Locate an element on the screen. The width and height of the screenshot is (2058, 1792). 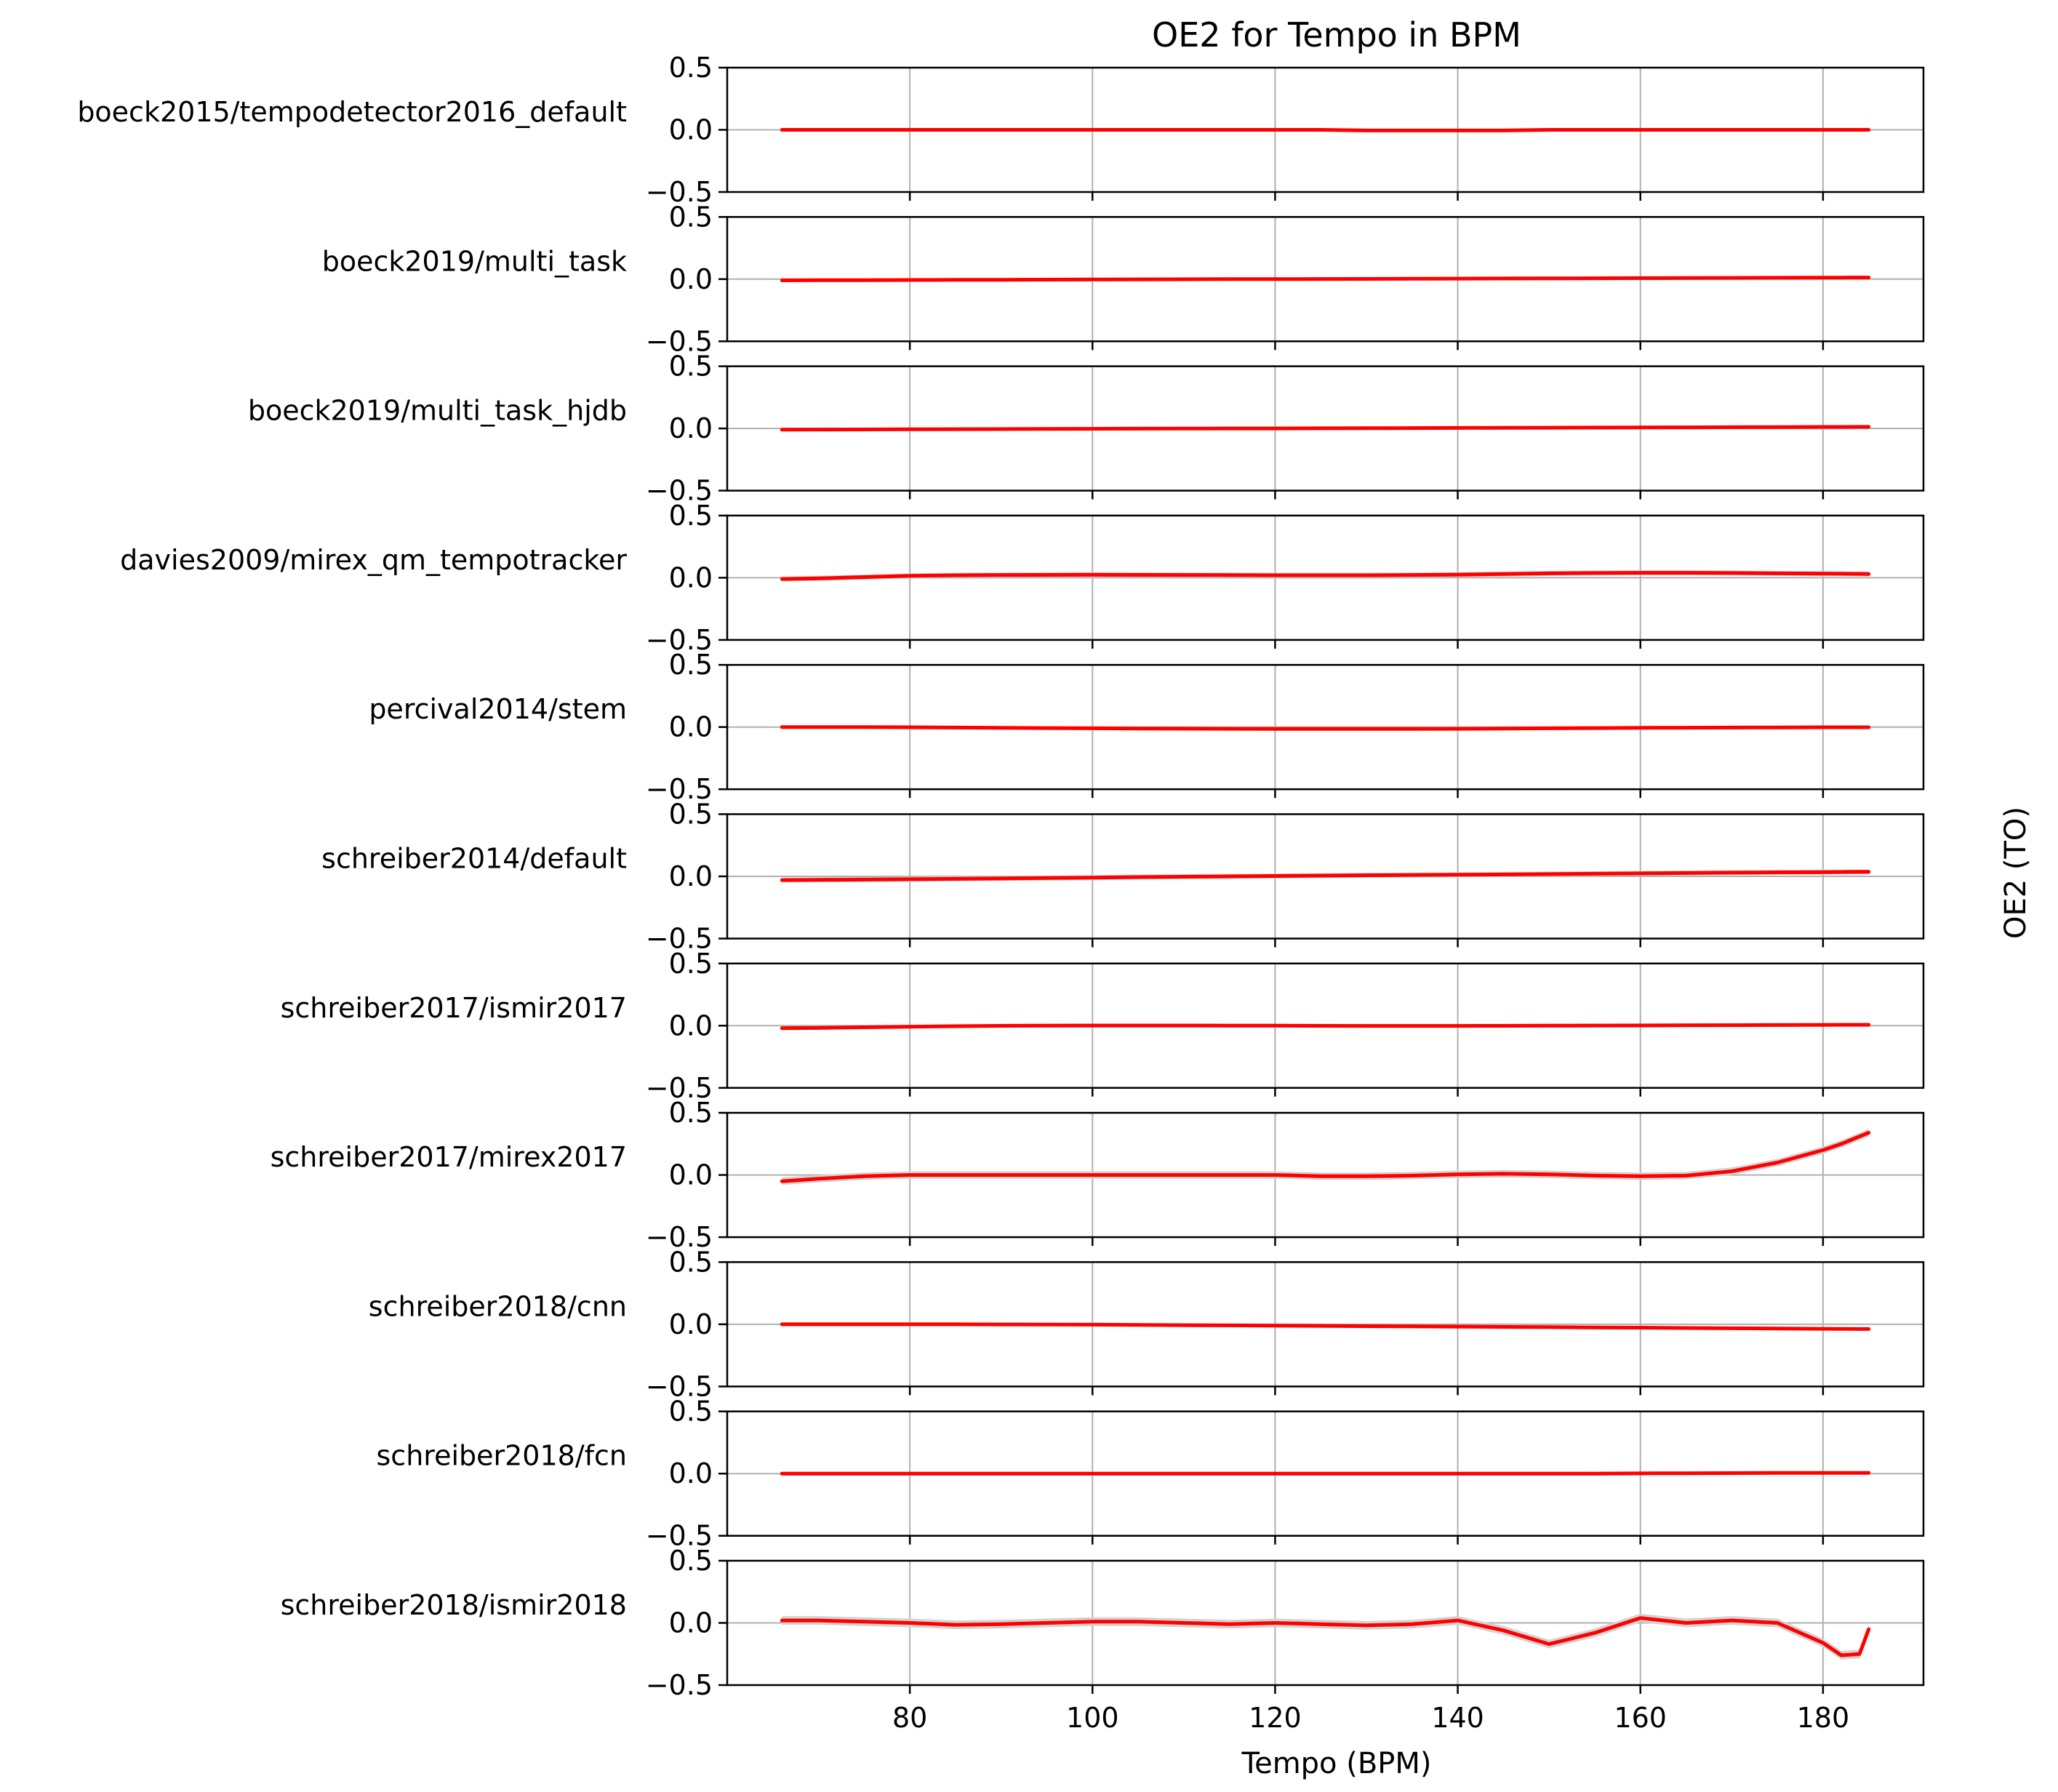
series-label: schreiber2018/fcn is located at coordinates (502, 1456).